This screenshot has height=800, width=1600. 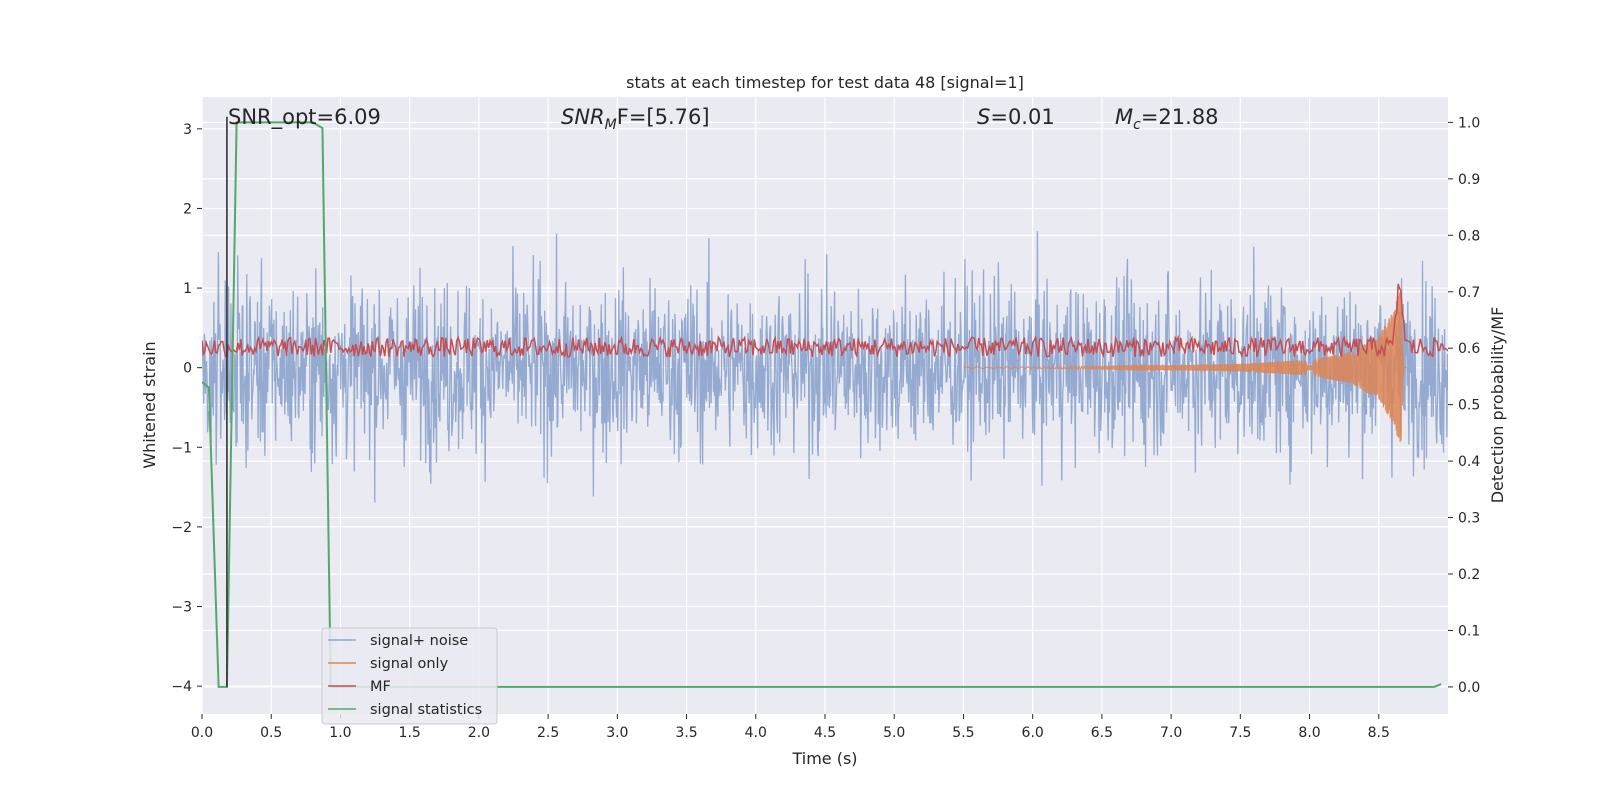 I want to click on y-tick-label-right: 0.5, so click(x=1469, y=406).